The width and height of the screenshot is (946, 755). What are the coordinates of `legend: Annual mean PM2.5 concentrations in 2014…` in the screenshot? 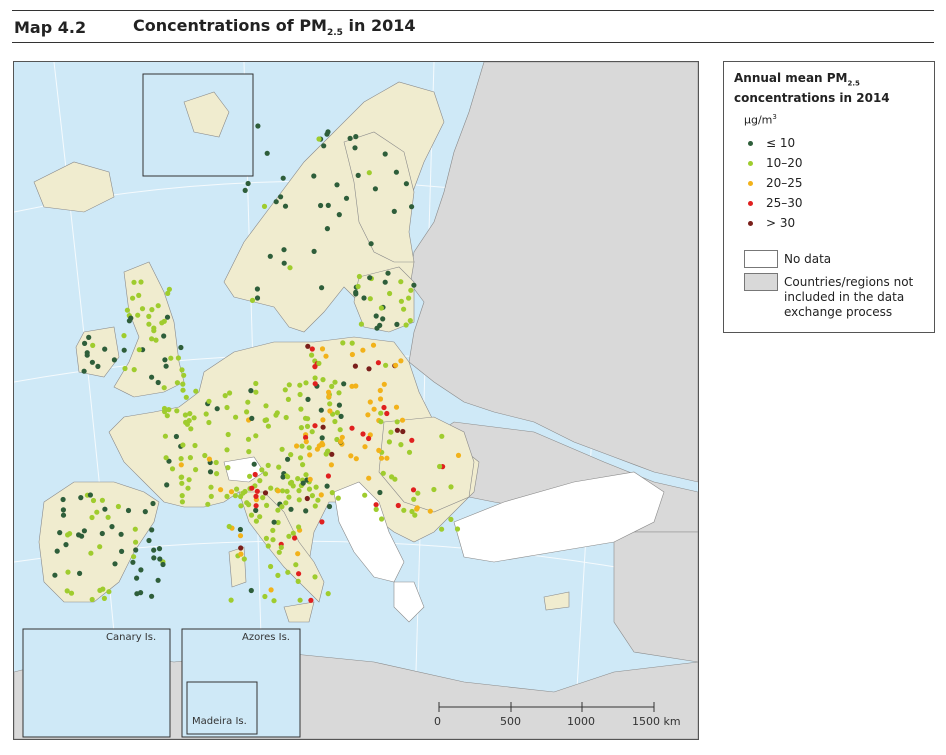 It's located at (829, 197).